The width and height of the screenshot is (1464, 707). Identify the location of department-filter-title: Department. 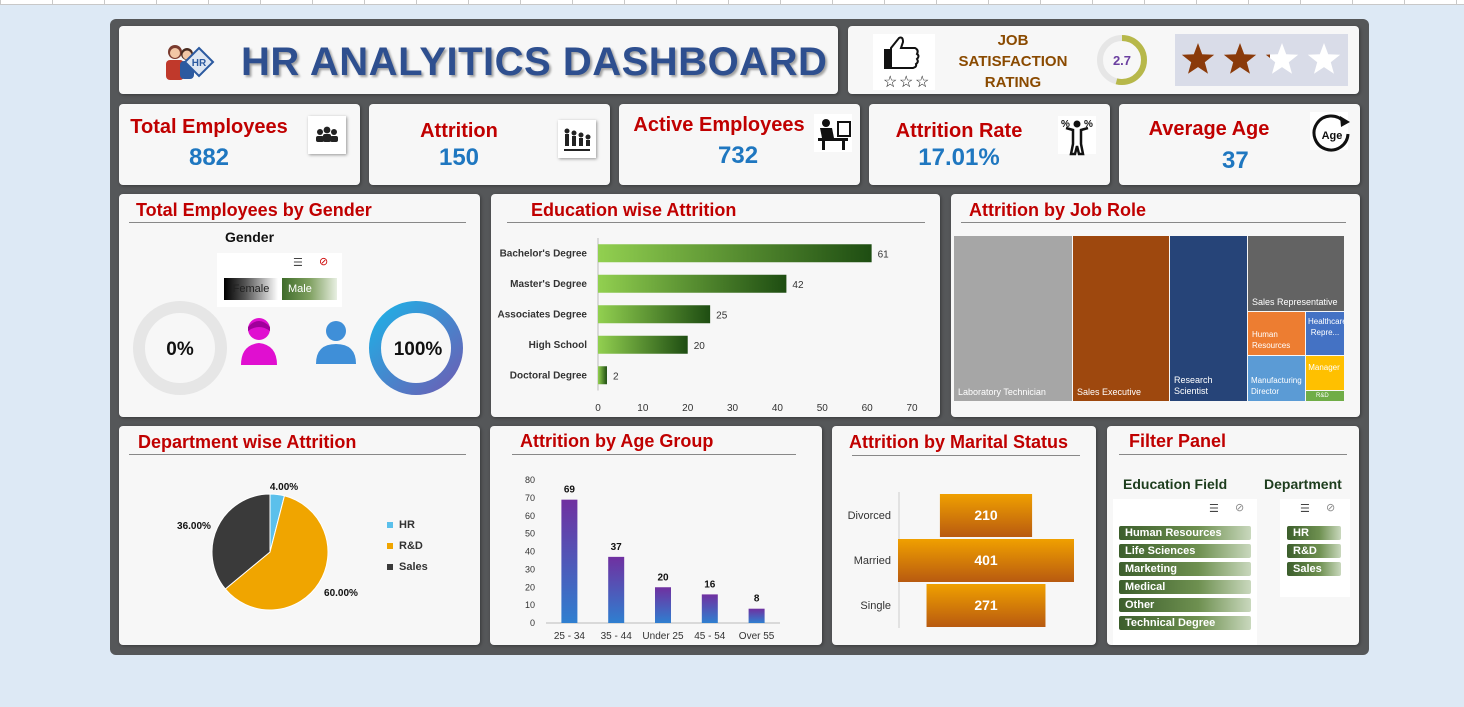
(1303, 484).